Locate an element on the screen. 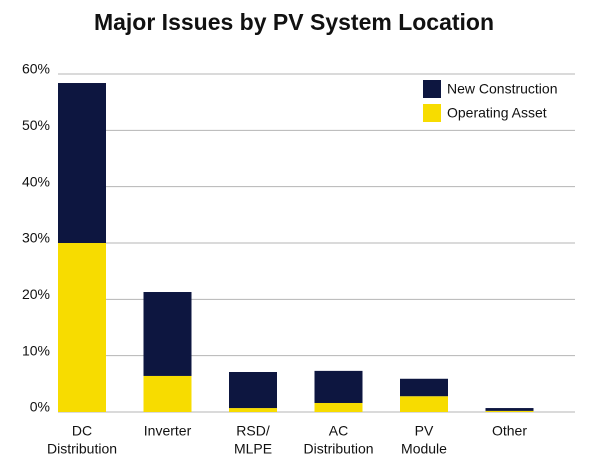 The height and width of the screenshot is (469, 589). x-tick-label: Other is located at coordinates (509, 431).